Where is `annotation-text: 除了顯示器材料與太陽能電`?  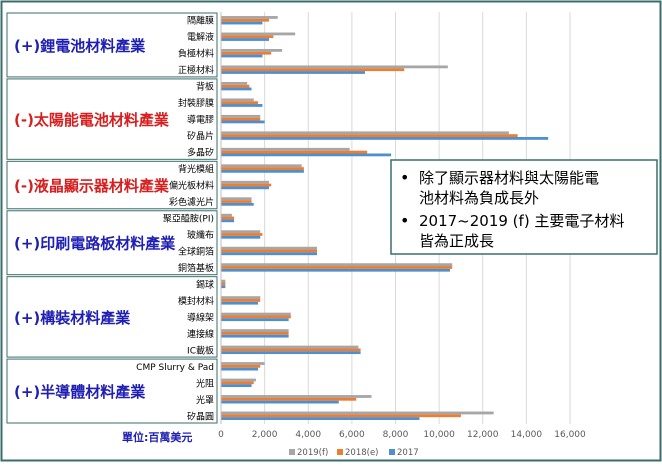
annotation-text: 除了顯示器材料與太陽能電 is located at coordinates (509, 178).